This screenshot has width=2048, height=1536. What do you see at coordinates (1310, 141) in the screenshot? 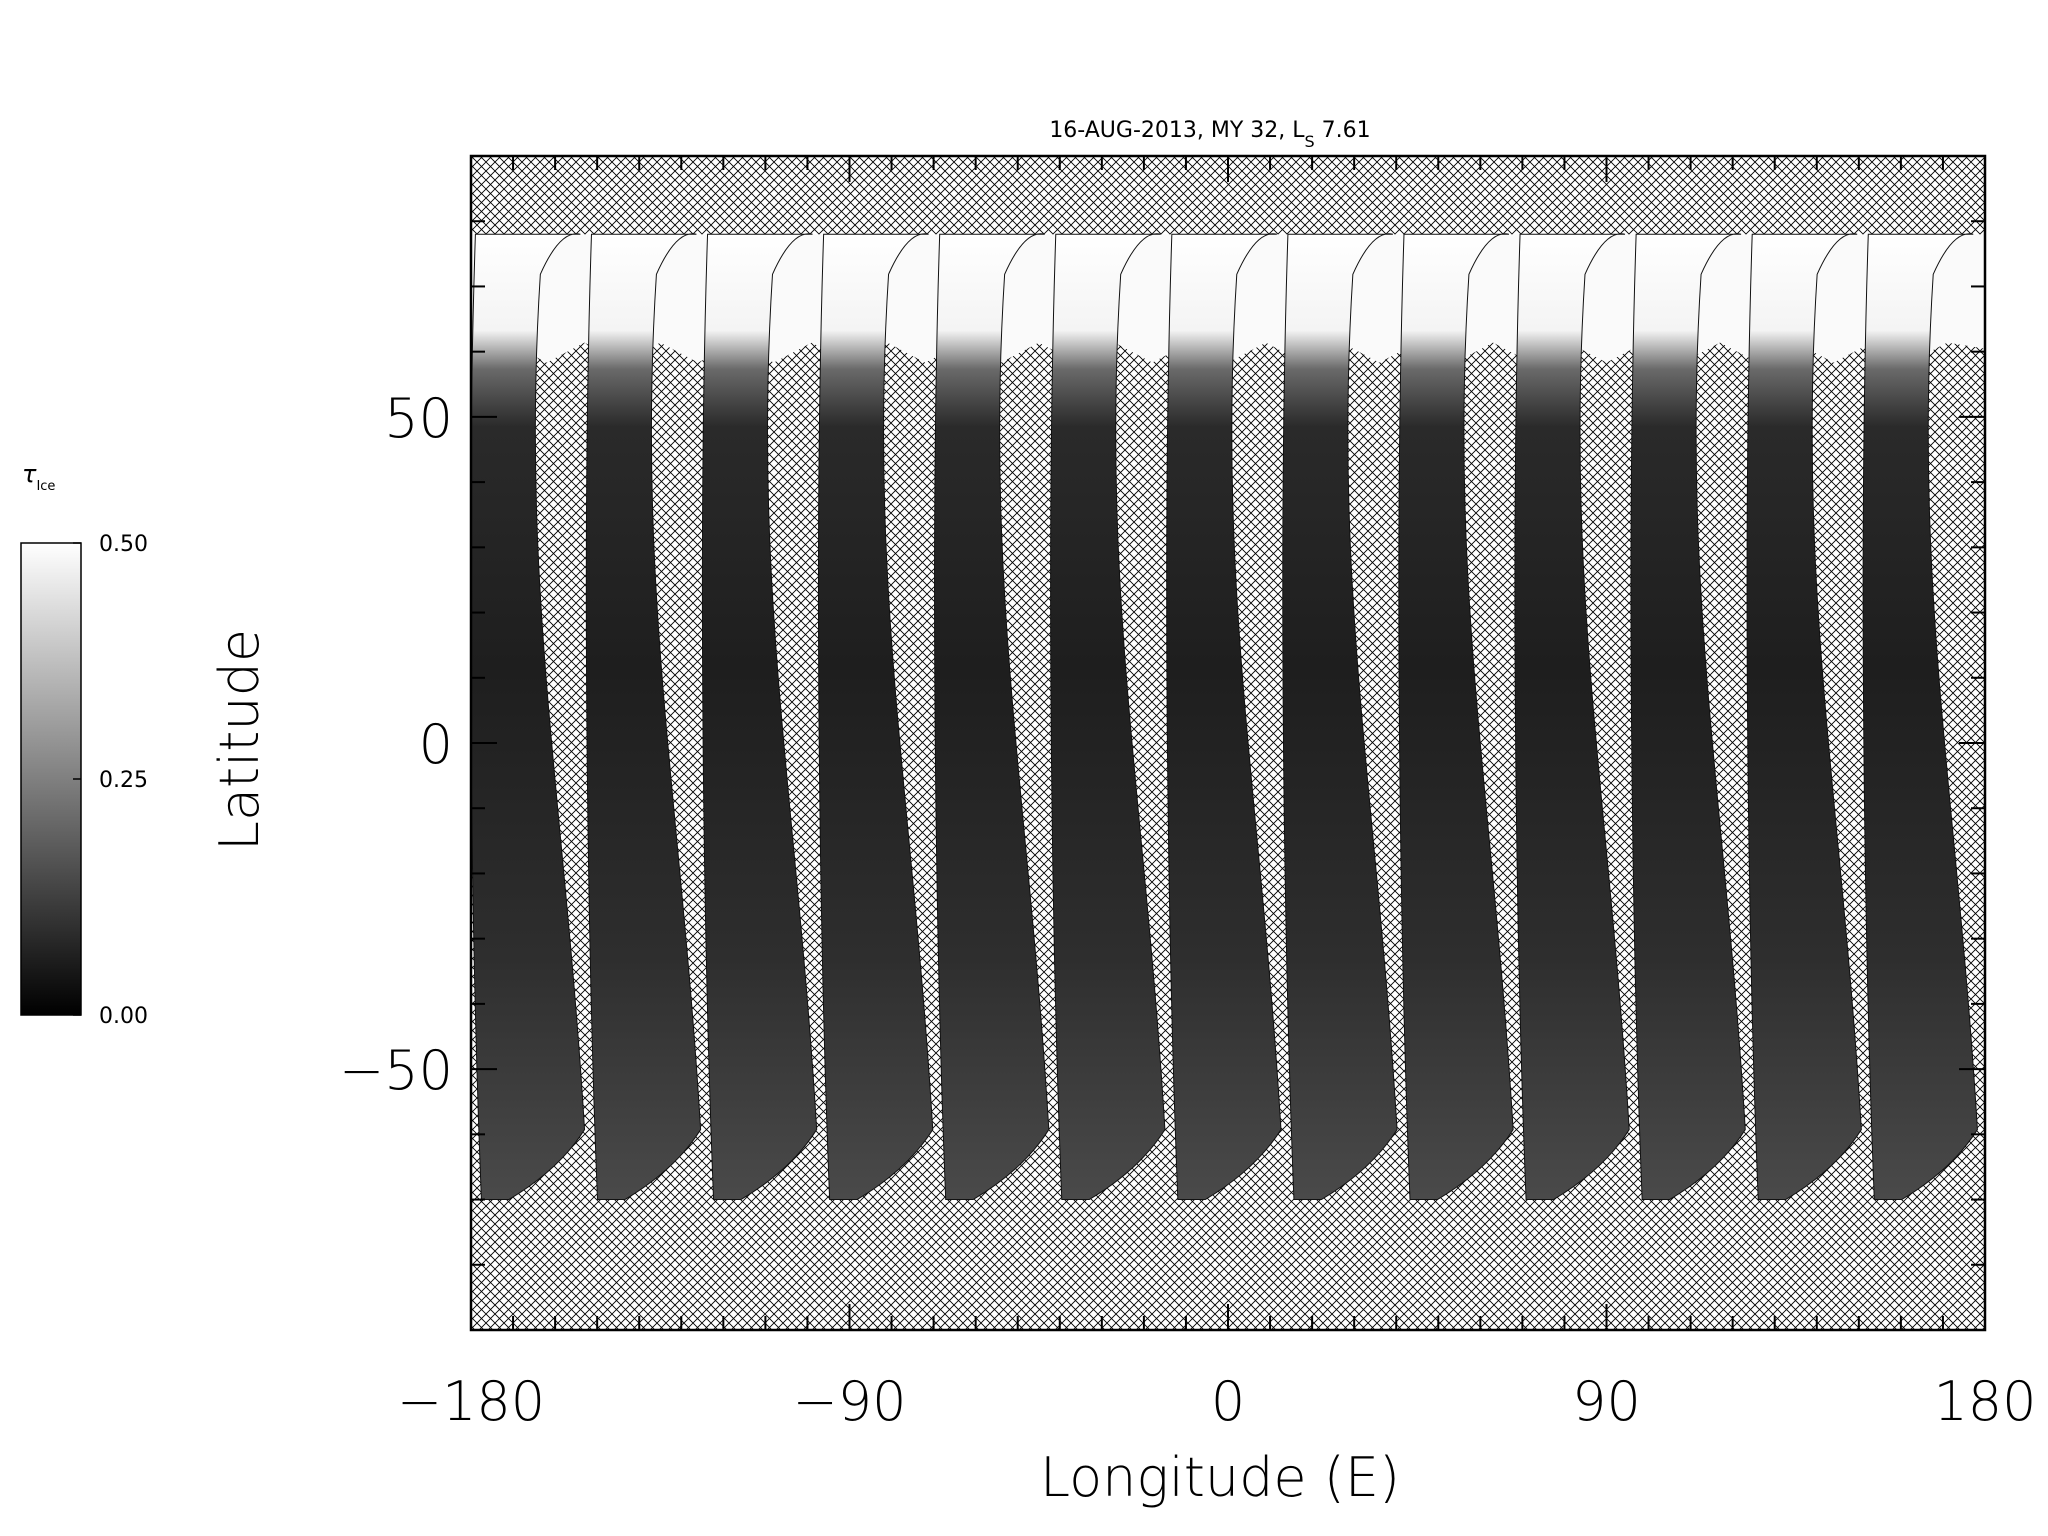
I see `title-subscript: S` at bounding box center [1310, 141].